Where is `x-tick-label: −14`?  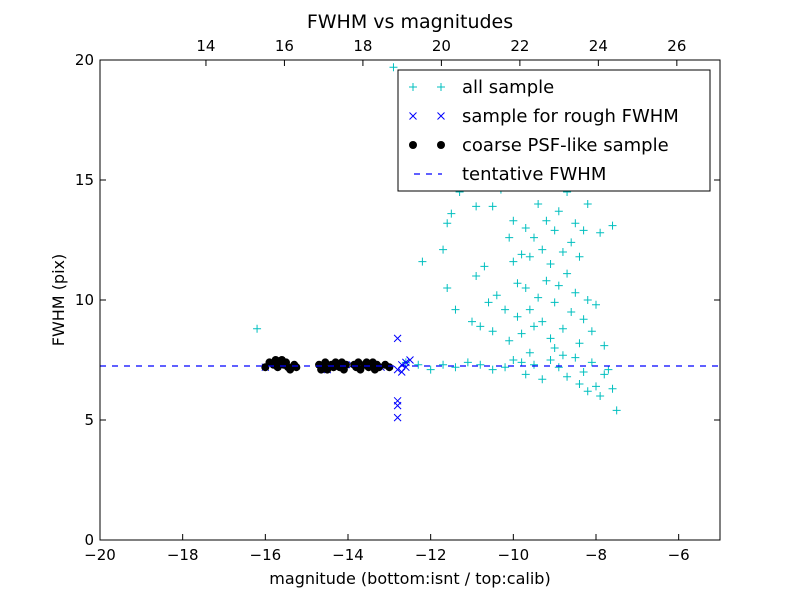
x-tick-label: −14 is located at coordinates (348, 555).